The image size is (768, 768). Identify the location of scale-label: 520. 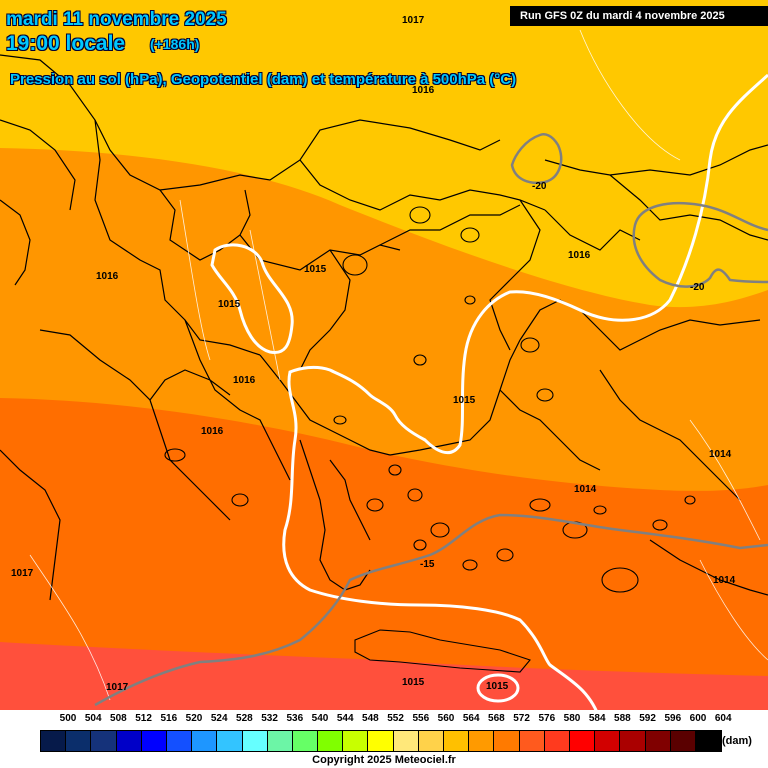
(194, 718).